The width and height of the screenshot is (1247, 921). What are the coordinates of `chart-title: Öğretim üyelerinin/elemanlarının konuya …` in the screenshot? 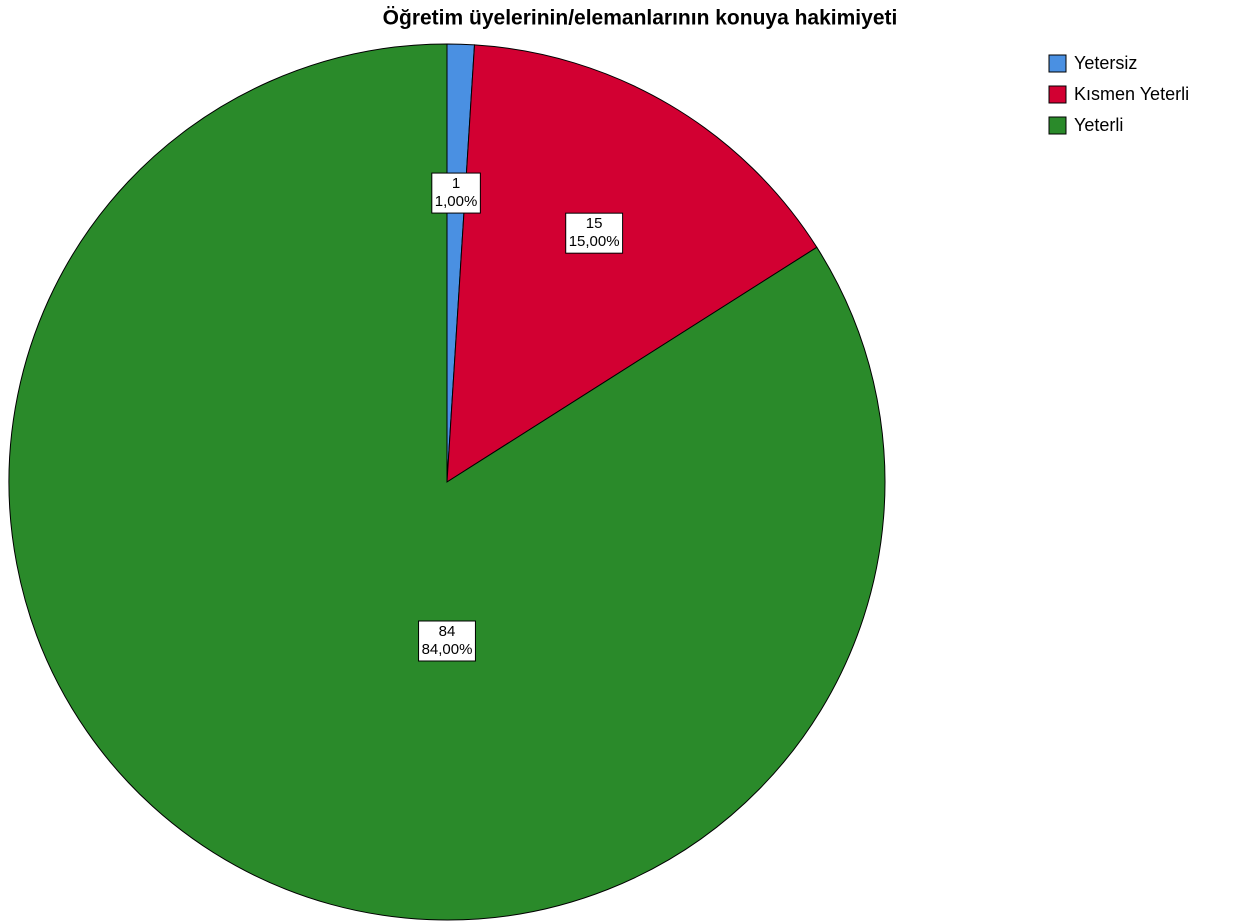 It's located at (640, 18).